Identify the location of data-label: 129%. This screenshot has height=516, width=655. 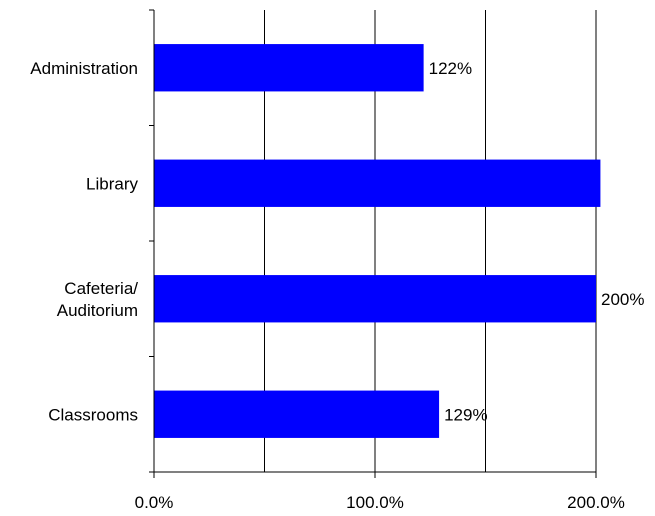
(465, 414).